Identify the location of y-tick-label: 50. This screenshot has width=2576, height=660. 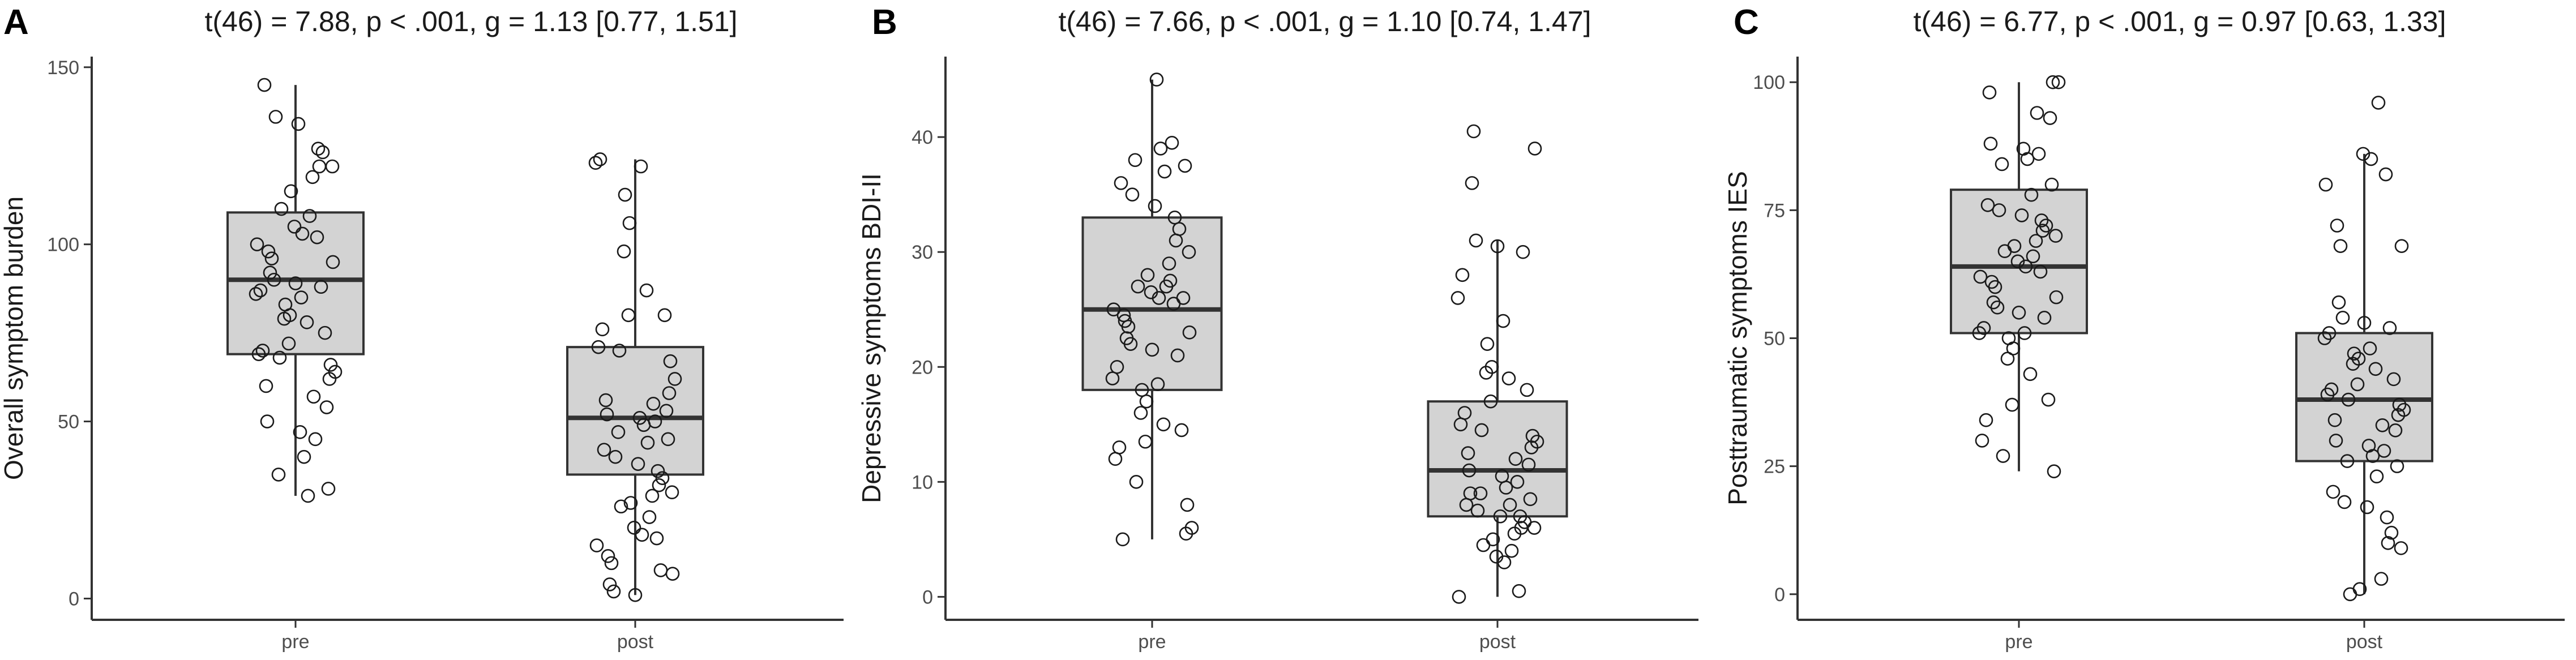
(68, 422).